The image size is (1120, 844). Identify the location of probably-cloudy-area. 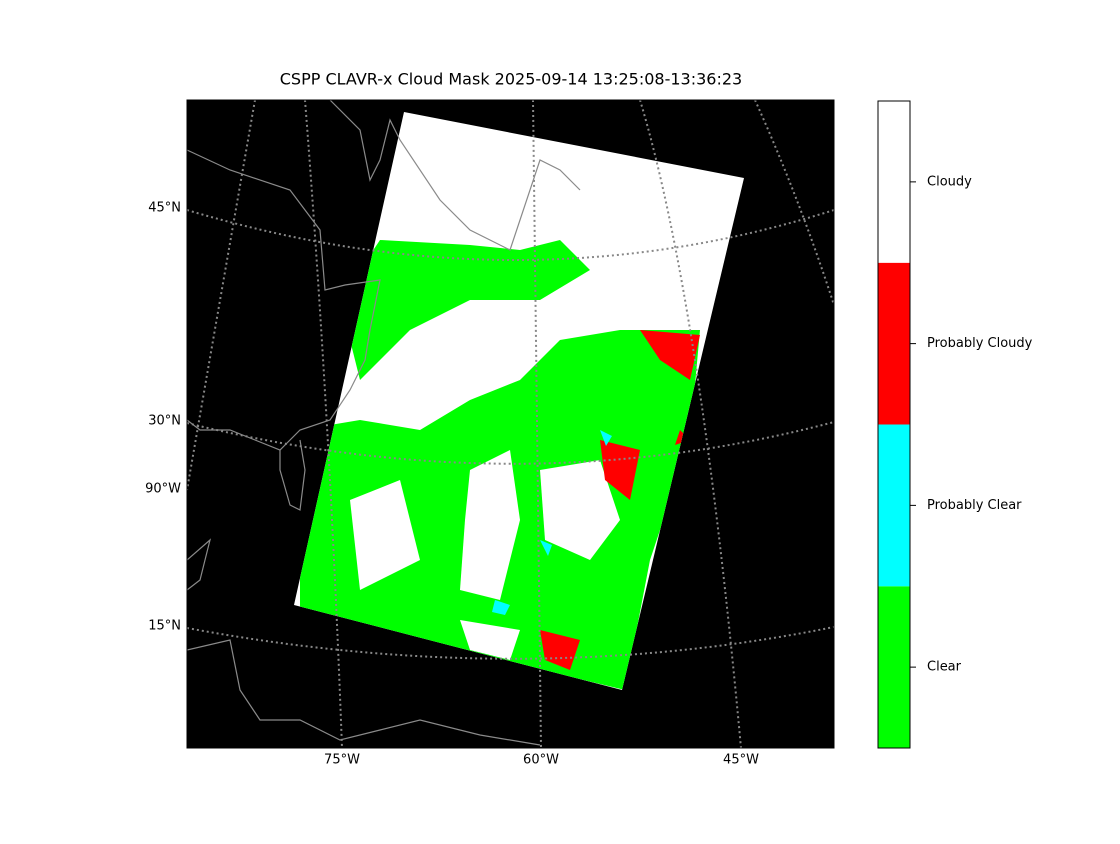
(620, 500).